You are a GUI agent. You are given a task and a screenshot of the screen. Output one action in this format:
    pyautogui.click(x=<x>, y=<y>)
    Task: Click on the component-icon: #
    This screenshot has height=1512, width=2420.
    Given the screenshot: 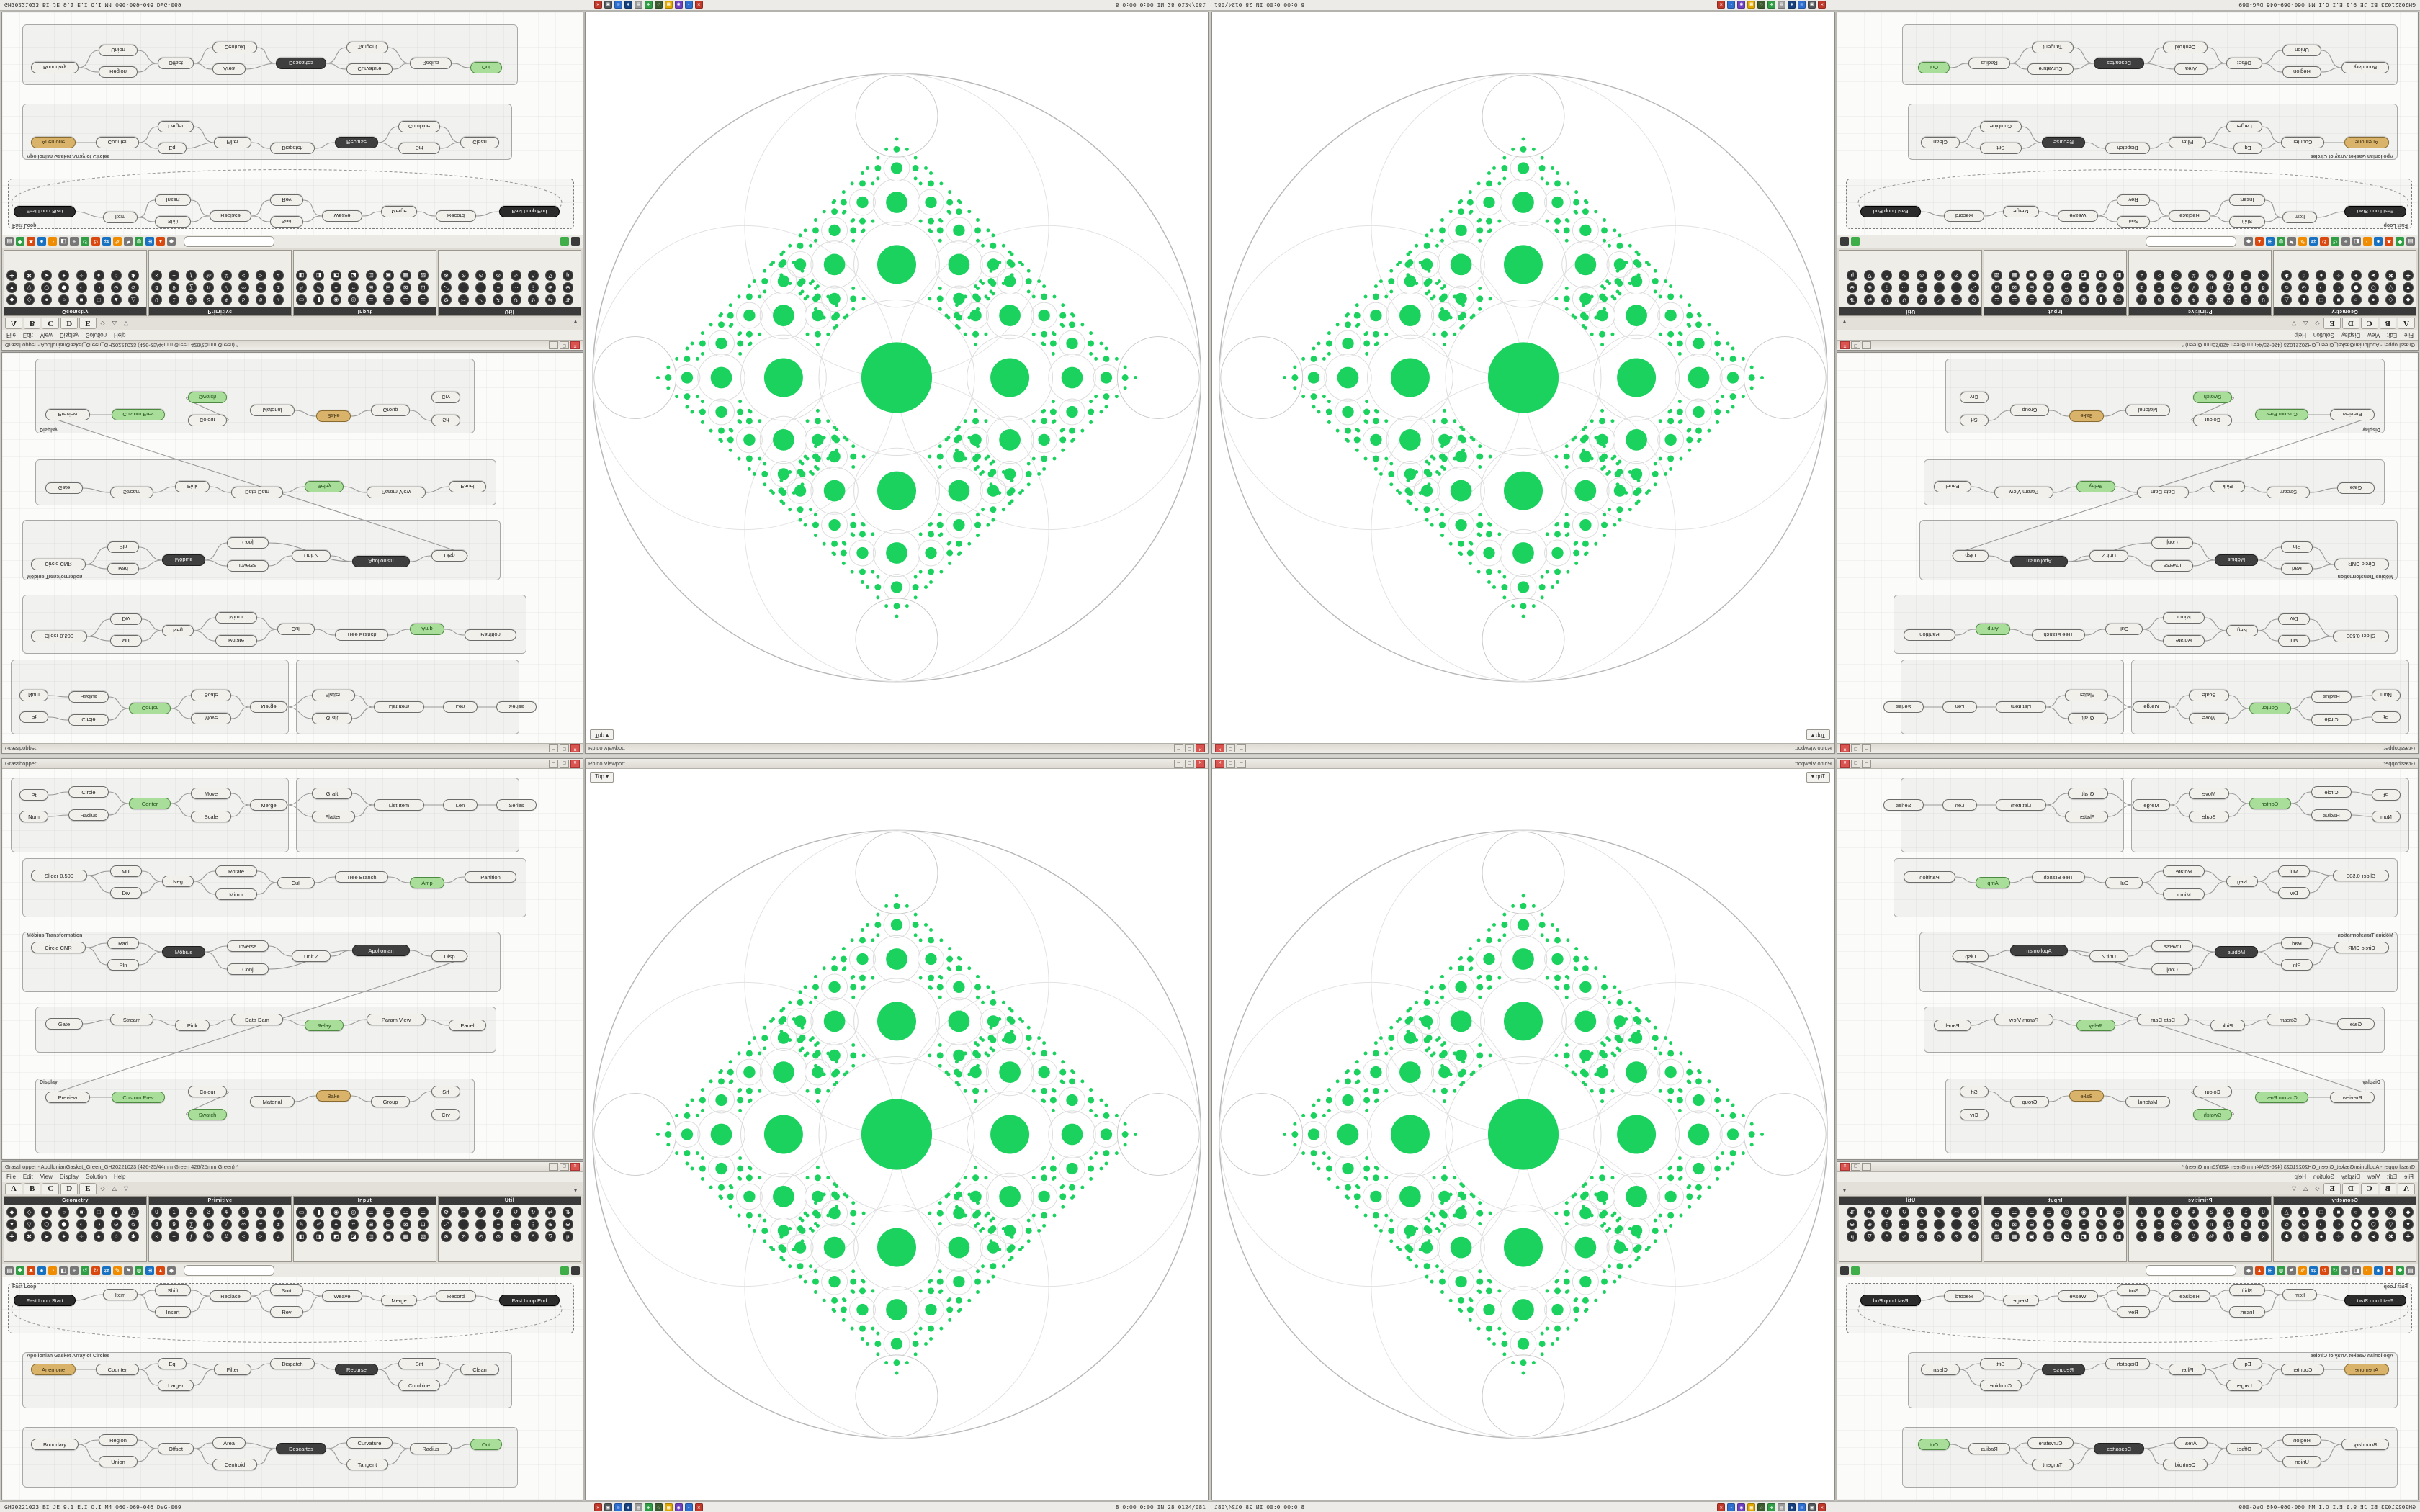 What is the action you would take?
    pyautogui.click(x=2194, y=275)
    